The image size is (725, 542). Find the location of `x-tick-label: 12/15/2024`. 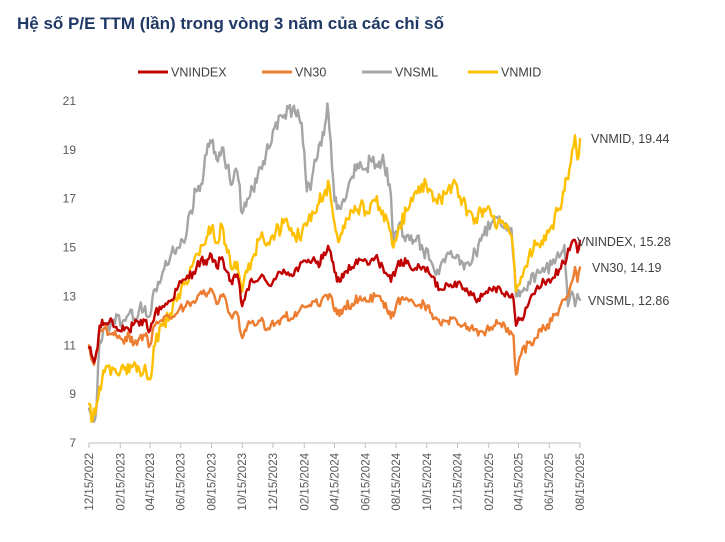

x-tick-label: 12/15/2024 is located at coordinates (459, 481).